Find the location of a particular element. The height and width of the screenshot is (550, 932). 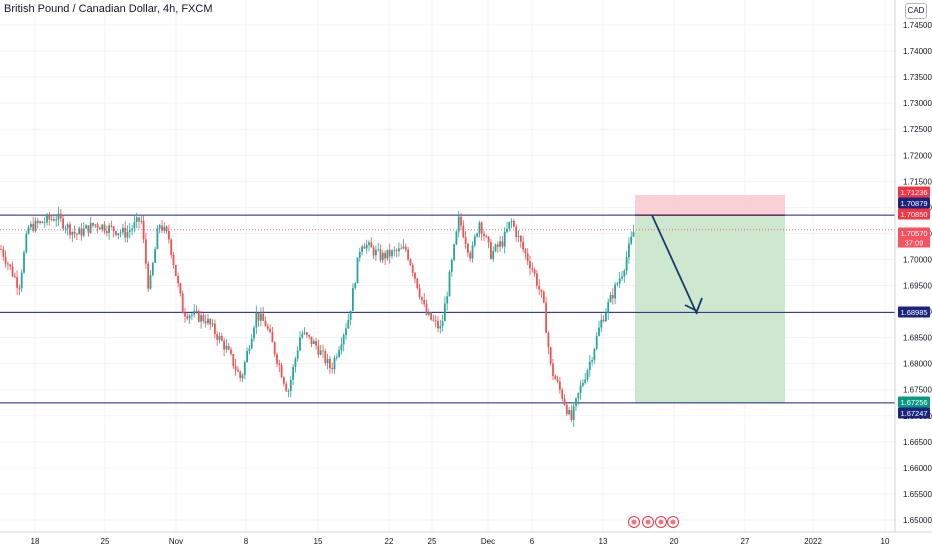

currency-badge: CAD is located at coordinates (916, 11).